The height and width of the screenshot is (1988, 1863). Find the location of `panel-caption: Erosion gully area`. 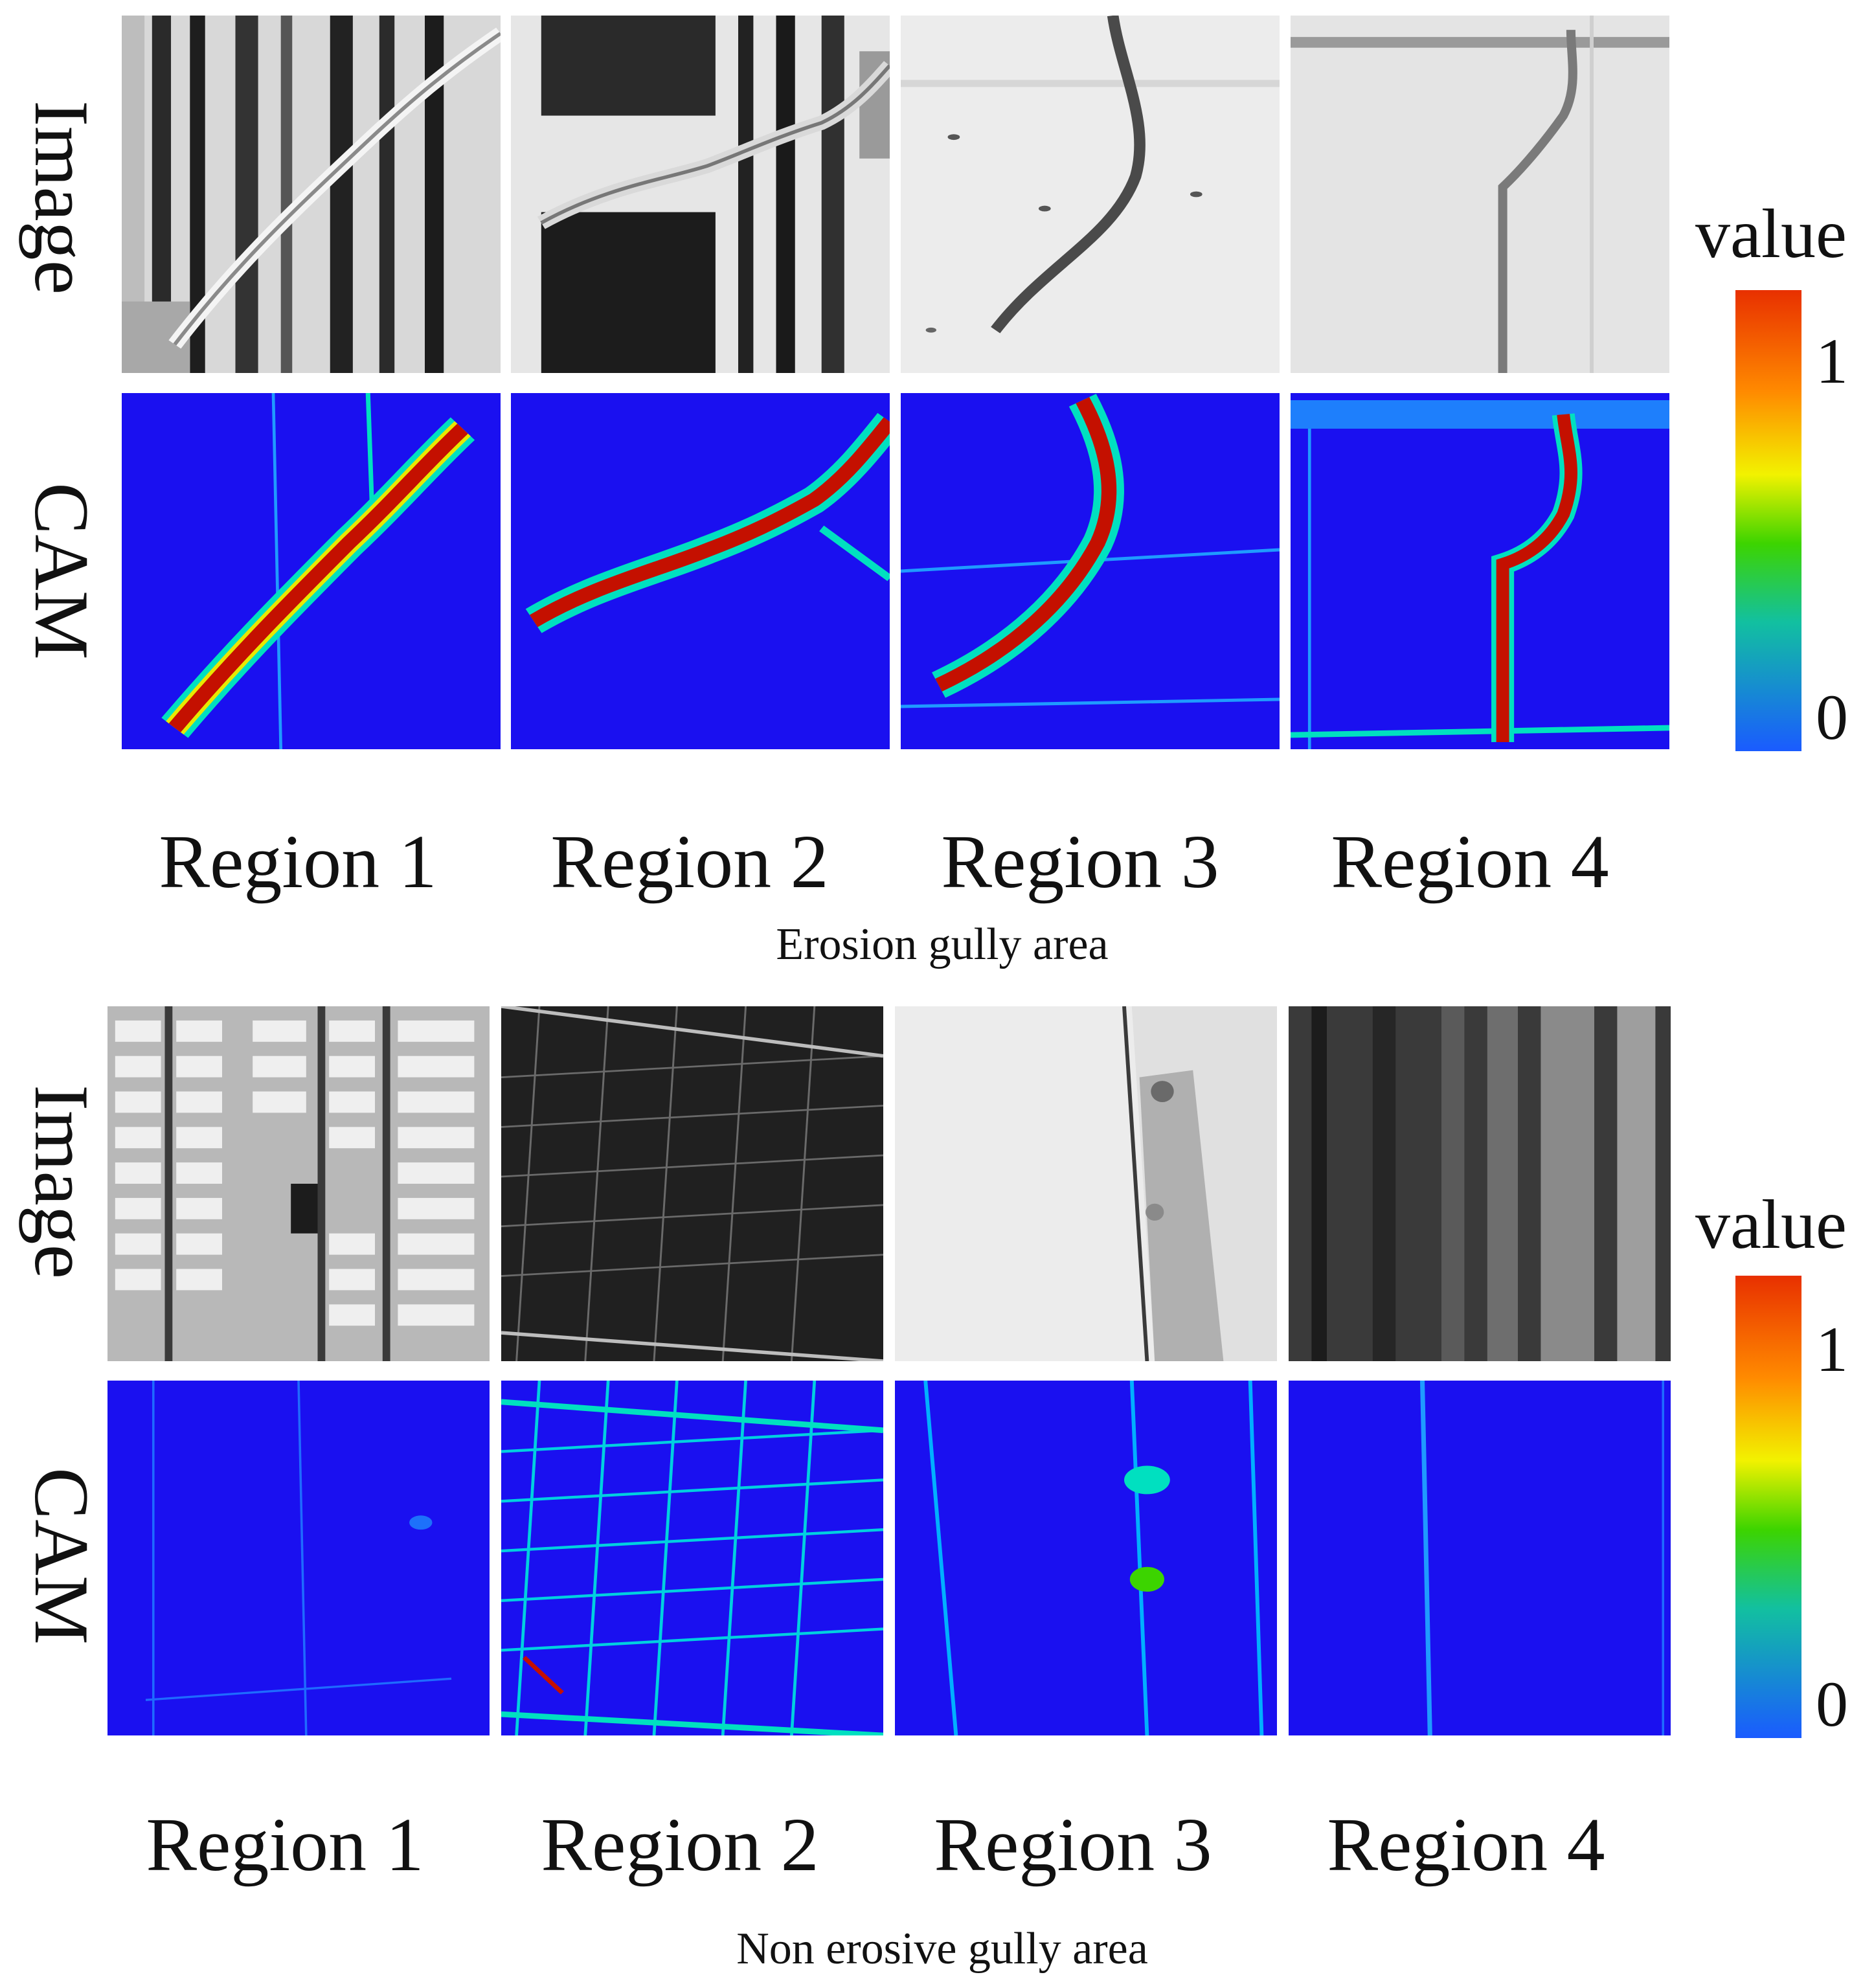

panel-caption: Erosion gully area is located at coordinates (942, 944).